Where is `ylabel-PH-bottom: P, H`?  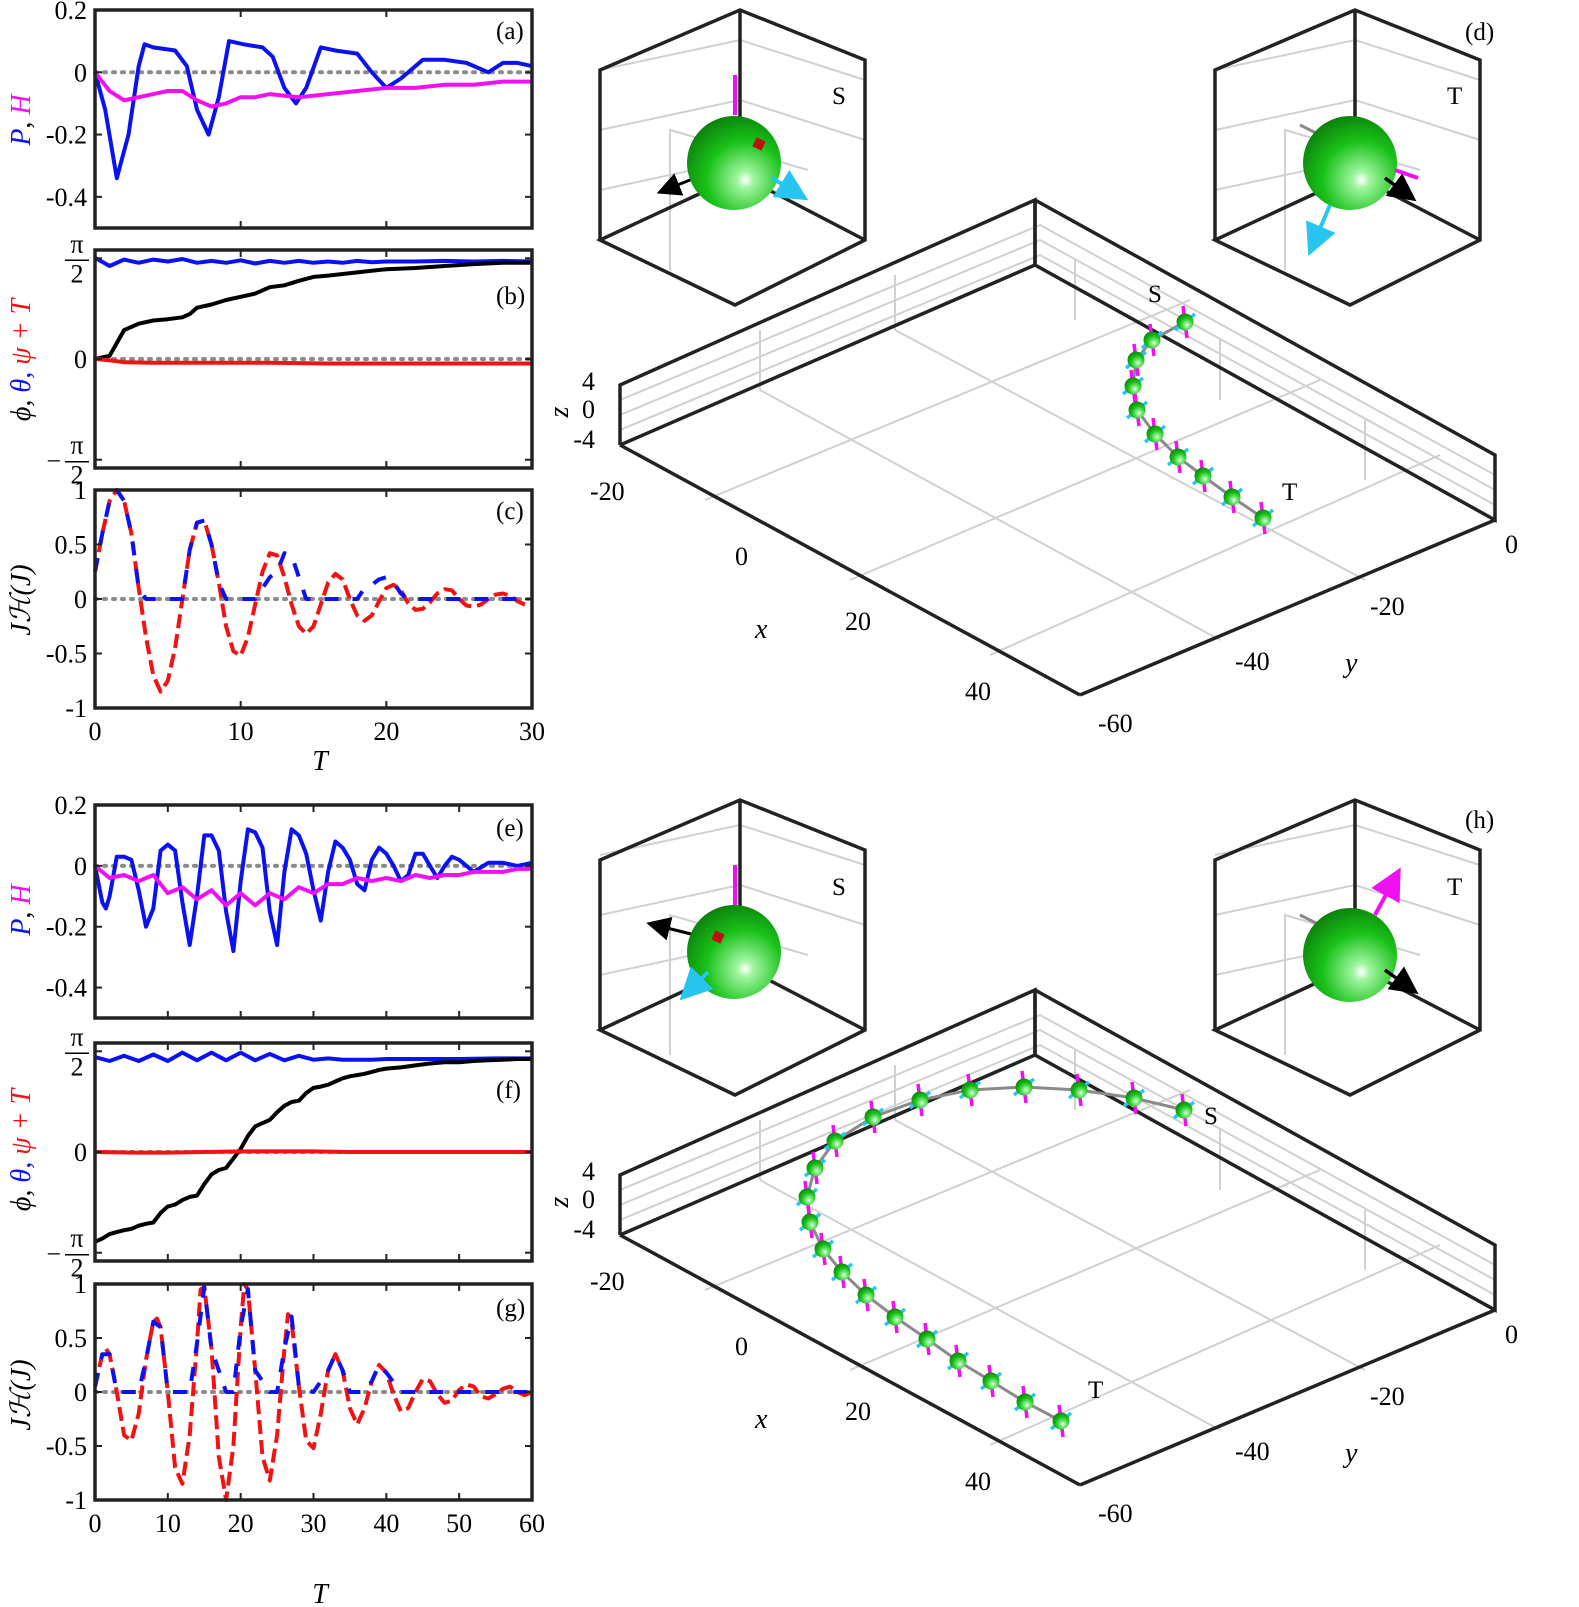
ylabel-PH-bottom: P, H is located at coordinates (21, 910).